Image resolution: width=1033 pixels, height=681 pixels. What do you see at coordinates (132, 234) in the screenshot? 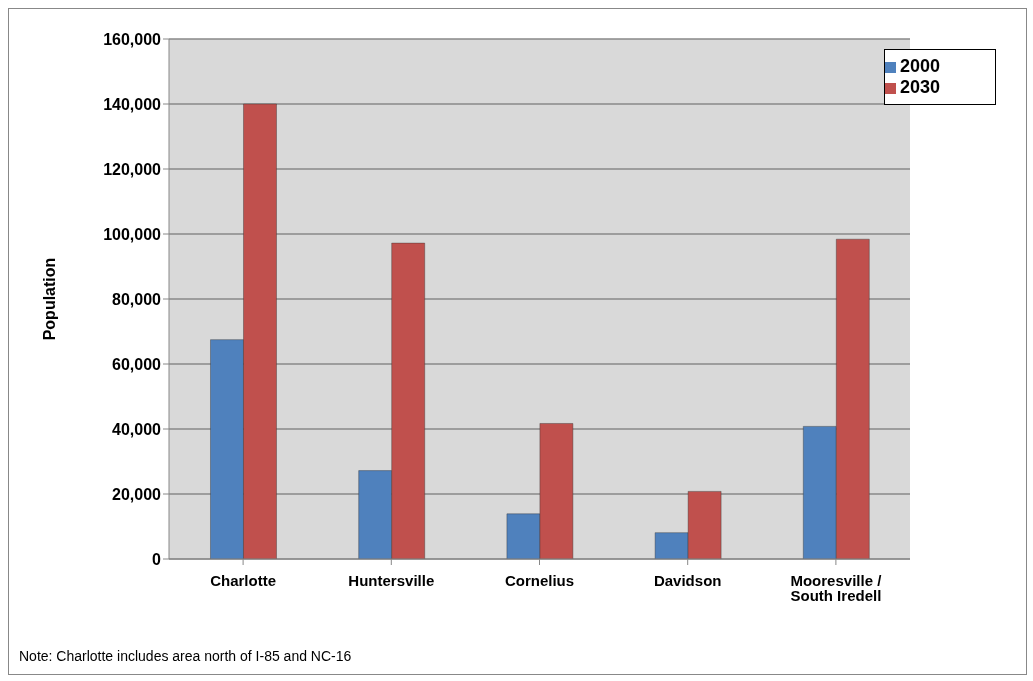
I see `y-tick-label: 100,000` at bounding box center [132, 234].